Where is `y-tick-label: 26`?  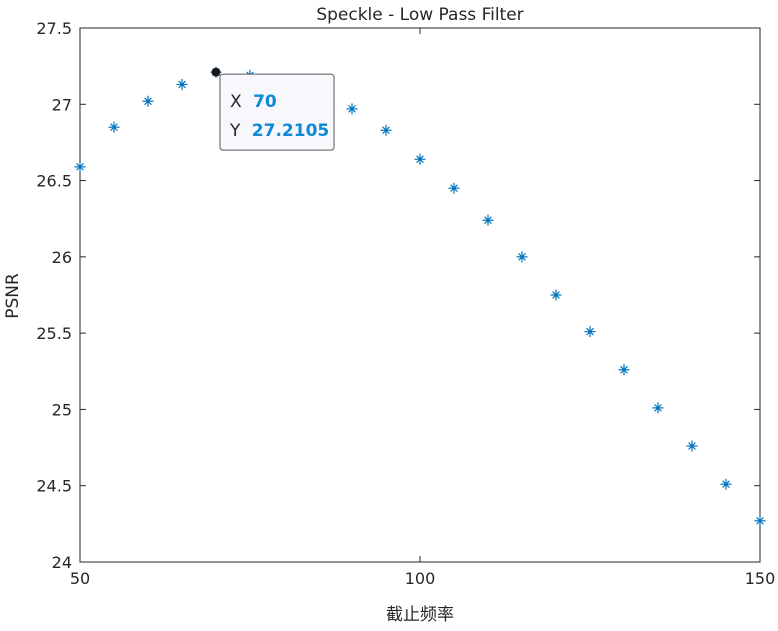
y-tick-label: 26 is located at coordinates (62, 257).